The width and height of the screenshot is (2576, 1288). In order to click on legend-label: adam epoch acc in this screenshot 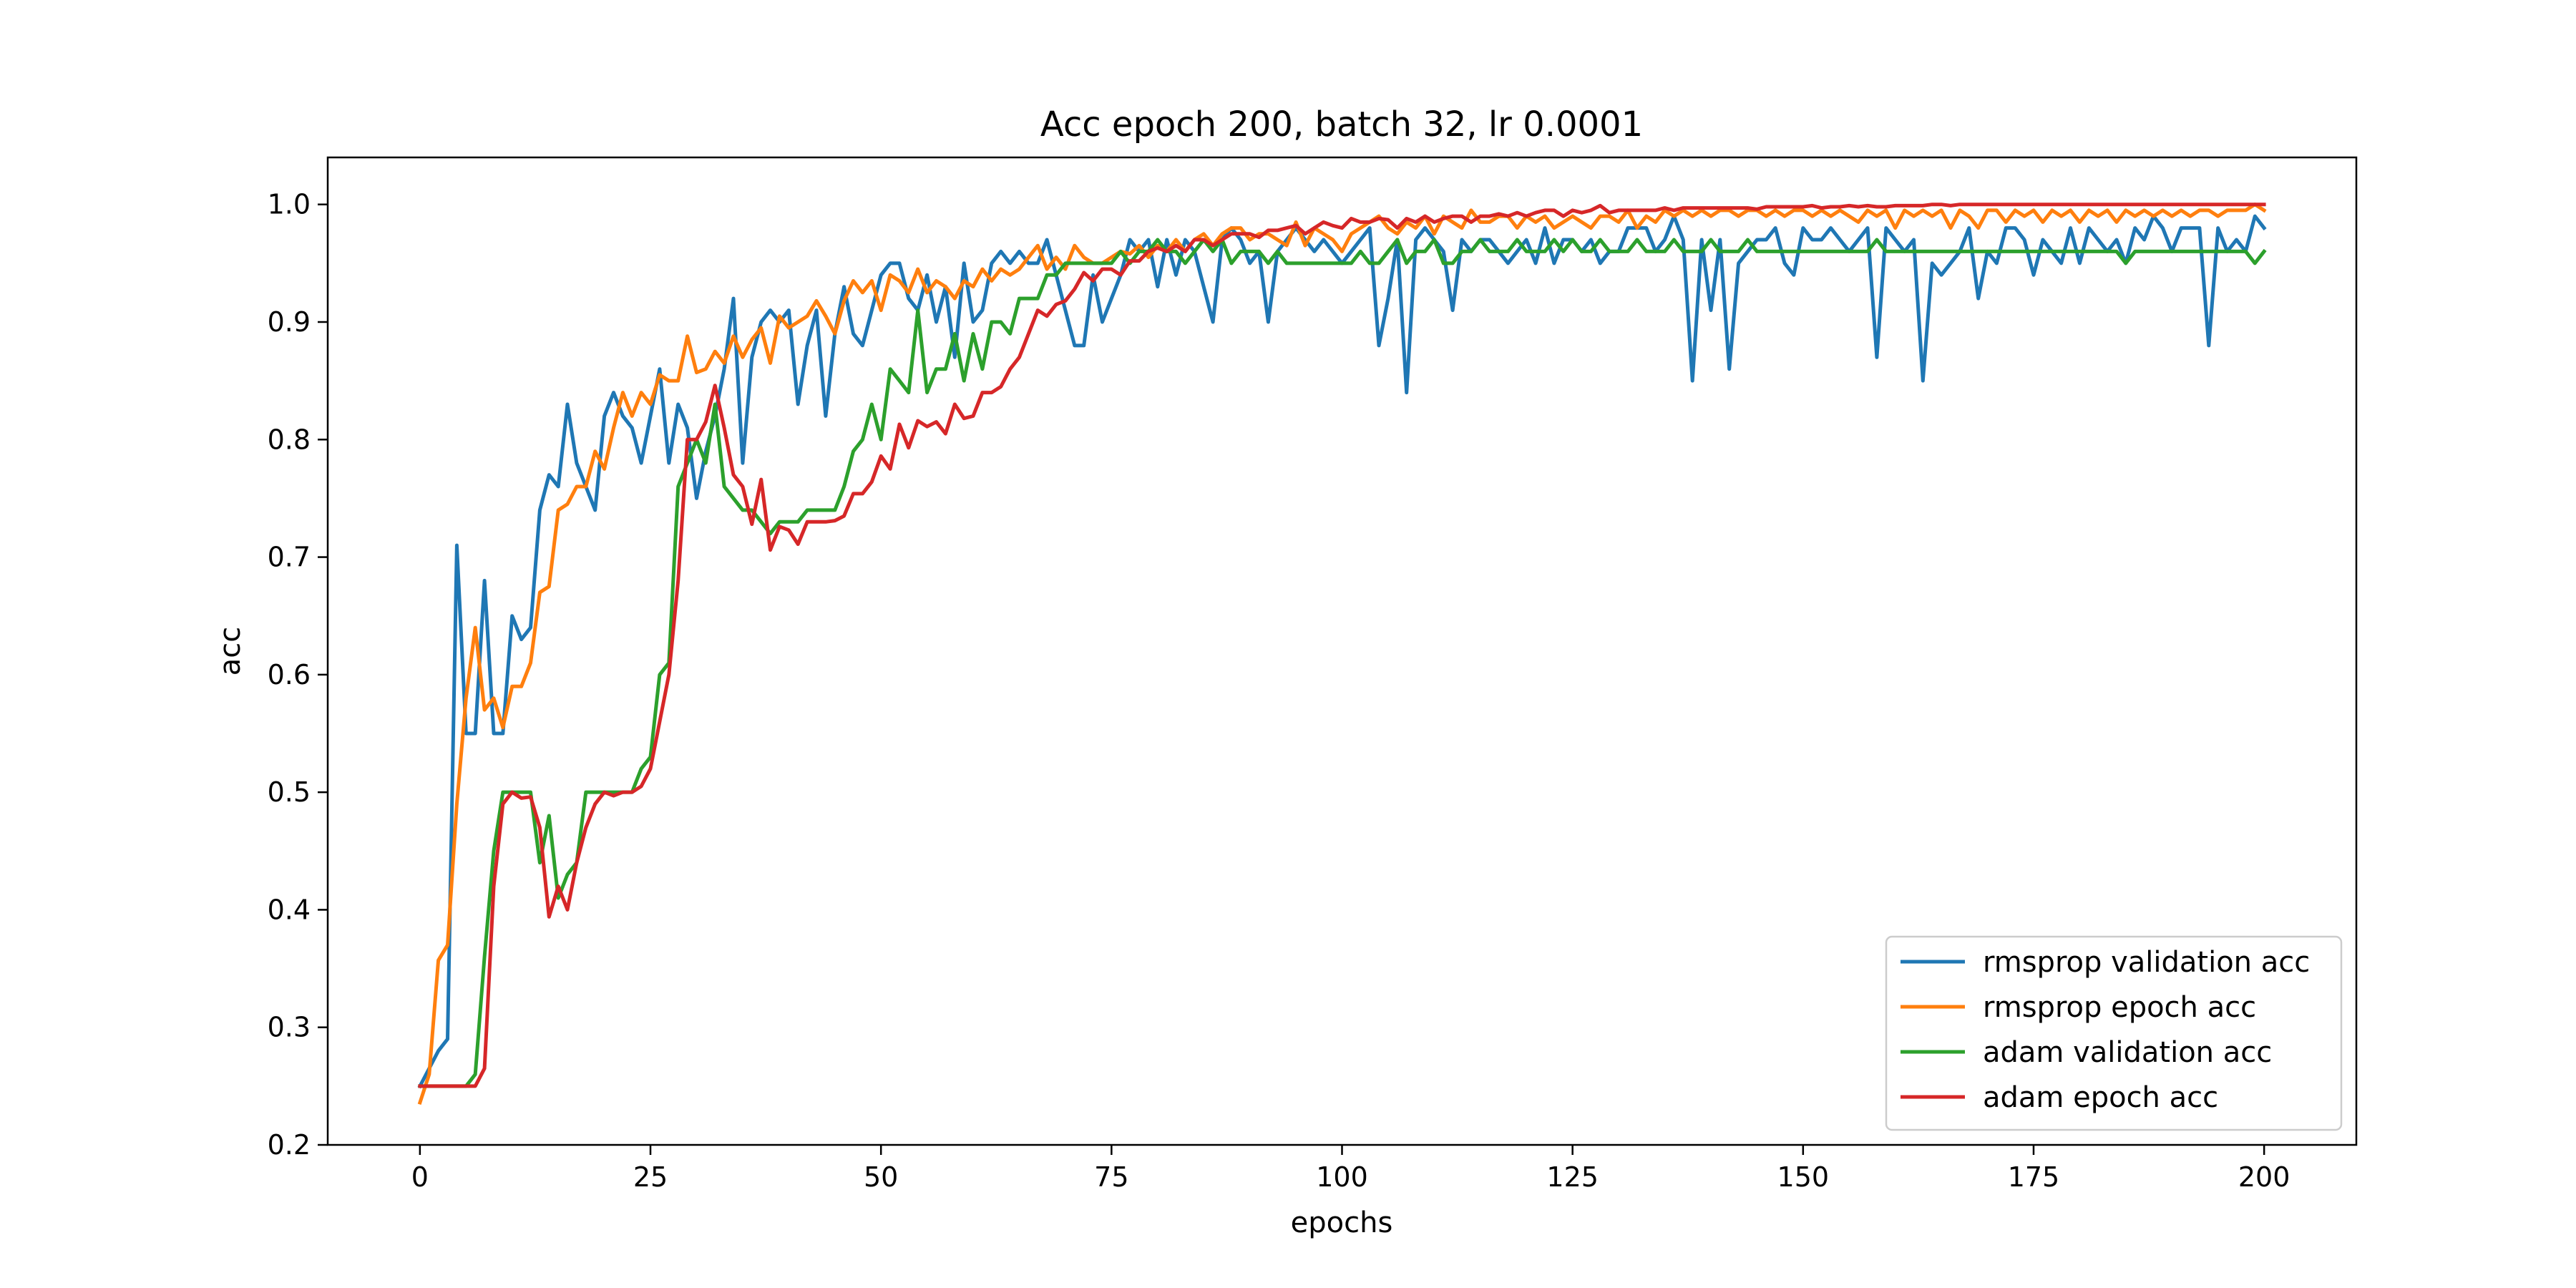, I will do `click(2100, 1097)`.